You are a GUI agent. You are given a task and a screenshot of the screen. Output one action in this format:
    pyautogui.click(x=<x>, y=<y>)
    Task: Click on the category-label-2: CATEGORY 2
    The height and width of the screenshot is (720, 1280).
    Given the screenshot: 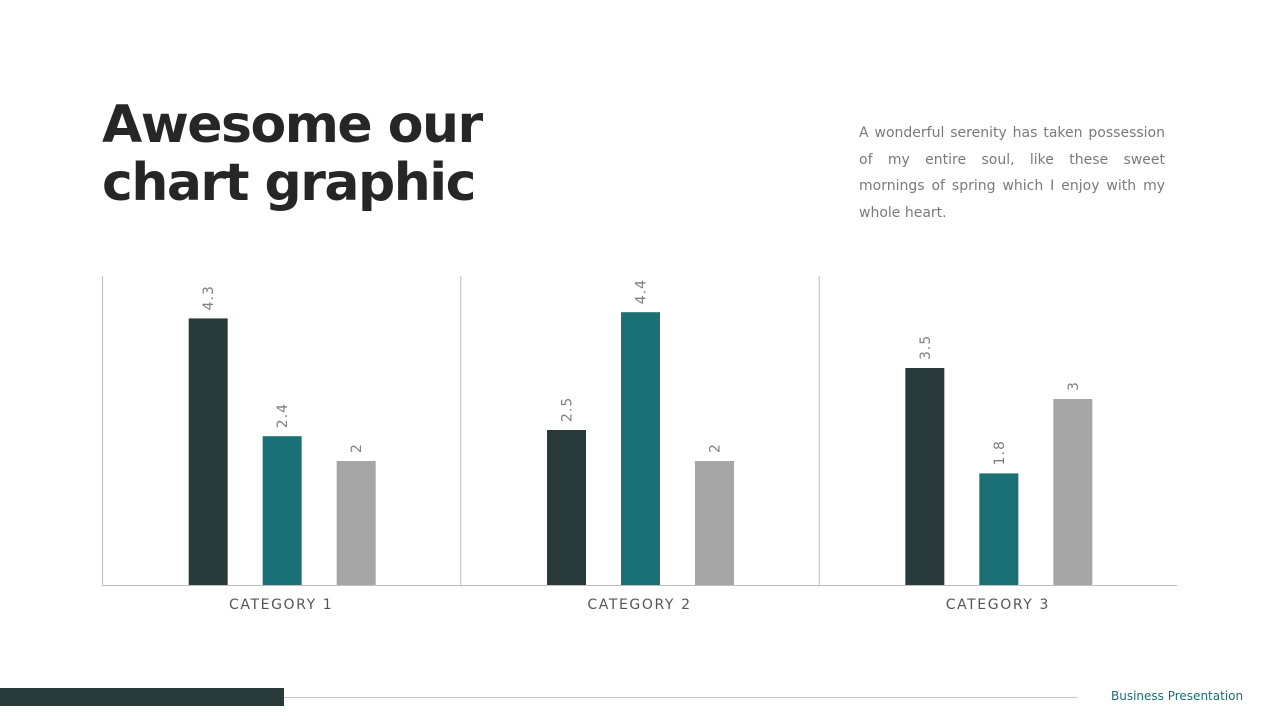 What is the action you would take?
    pyautogui.click(x=639, y=605)
    